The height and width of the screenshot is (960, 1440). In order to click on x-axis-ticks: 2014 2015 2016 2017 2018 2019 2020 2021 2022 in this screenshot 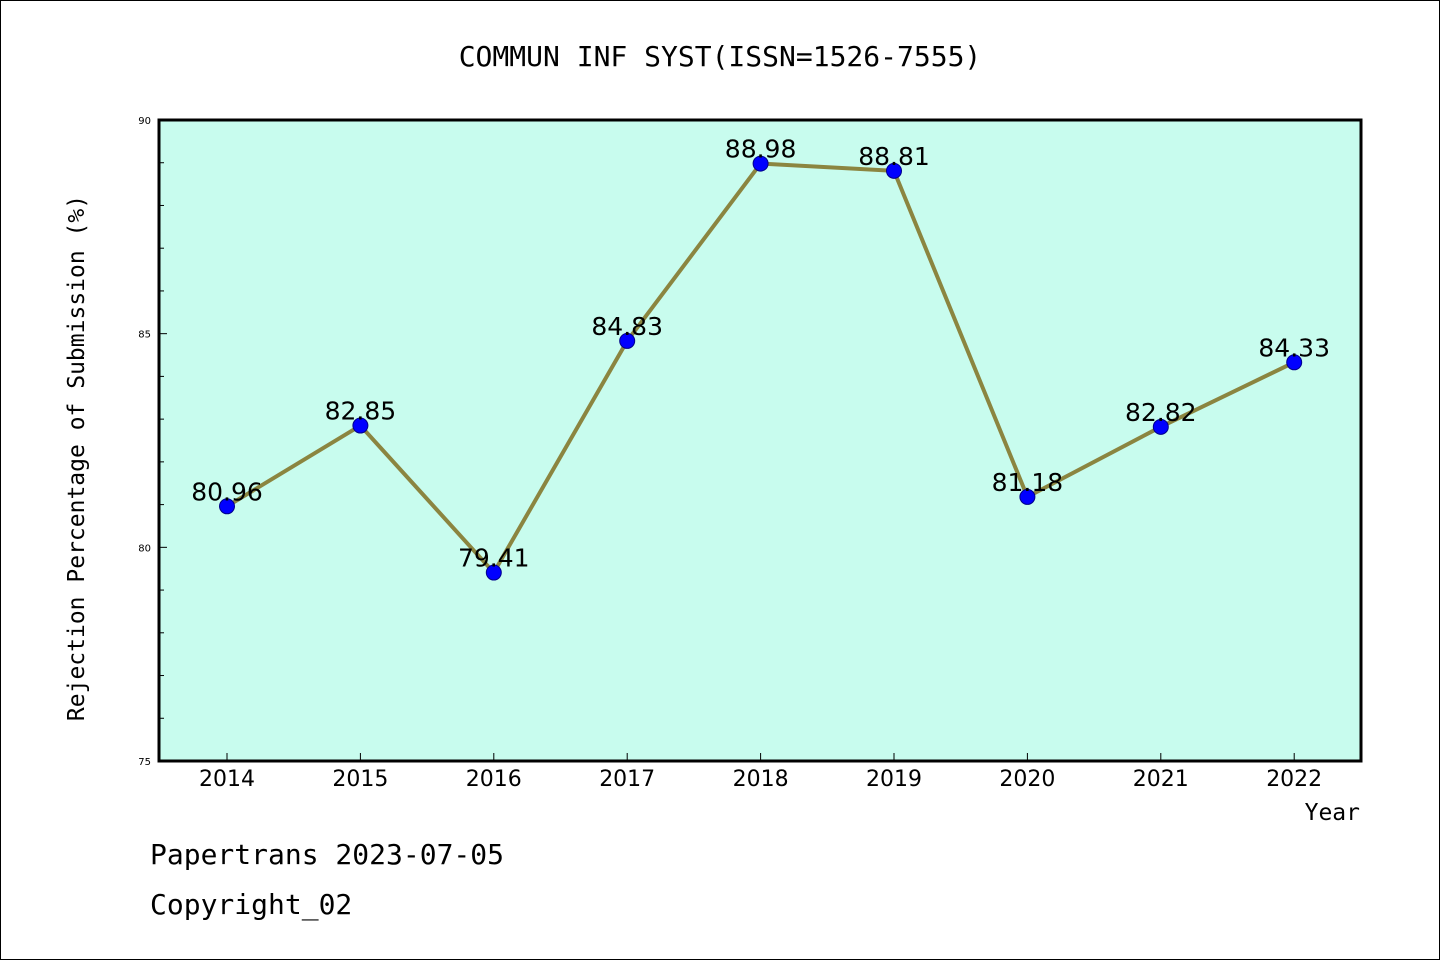, I will do `click(760, 772)`.